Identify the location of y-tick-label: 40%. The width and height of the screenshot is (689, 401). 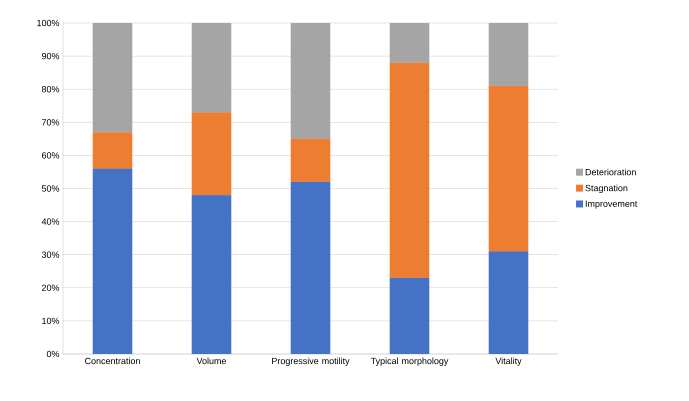
(51, 221).